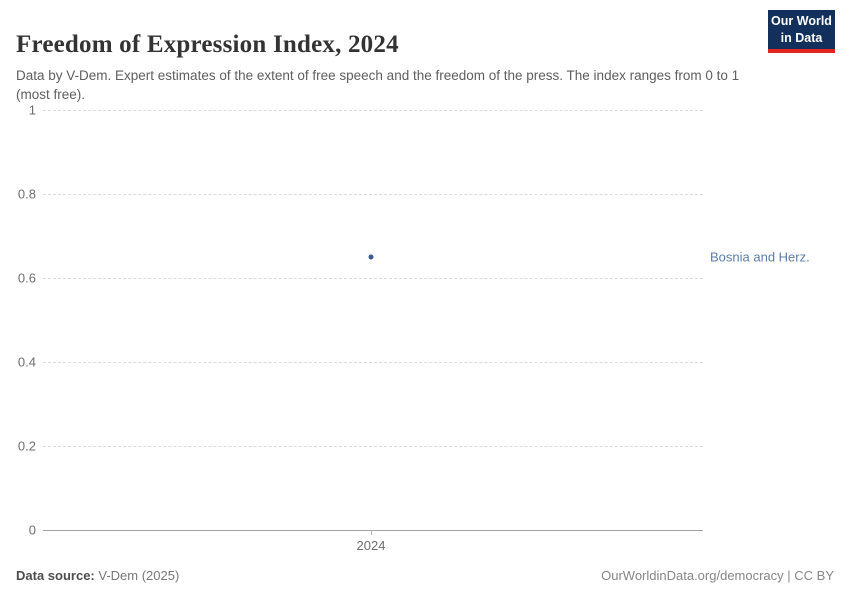 The width and height of the screenshot is (850, 600). Describe the element at coordinates (26, 194) in the screenshot. I see `y-axis-tick-label: 0.8` at that location.